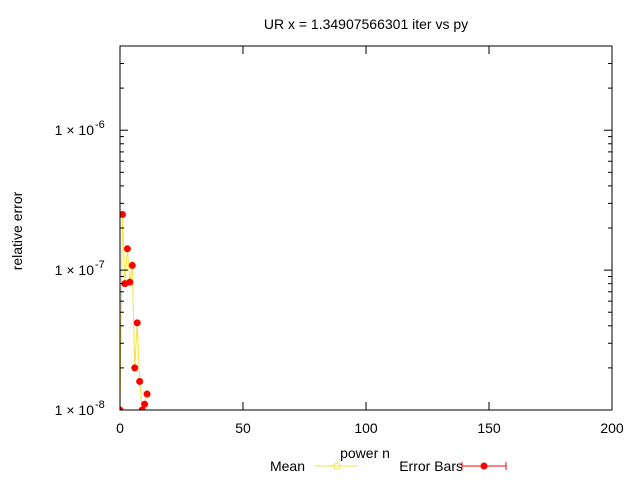  What do you see at coordinates (100, 125) in the screenshot?
I see `y-tick-label-exp-2: -6` at bounding box center [100, 125].